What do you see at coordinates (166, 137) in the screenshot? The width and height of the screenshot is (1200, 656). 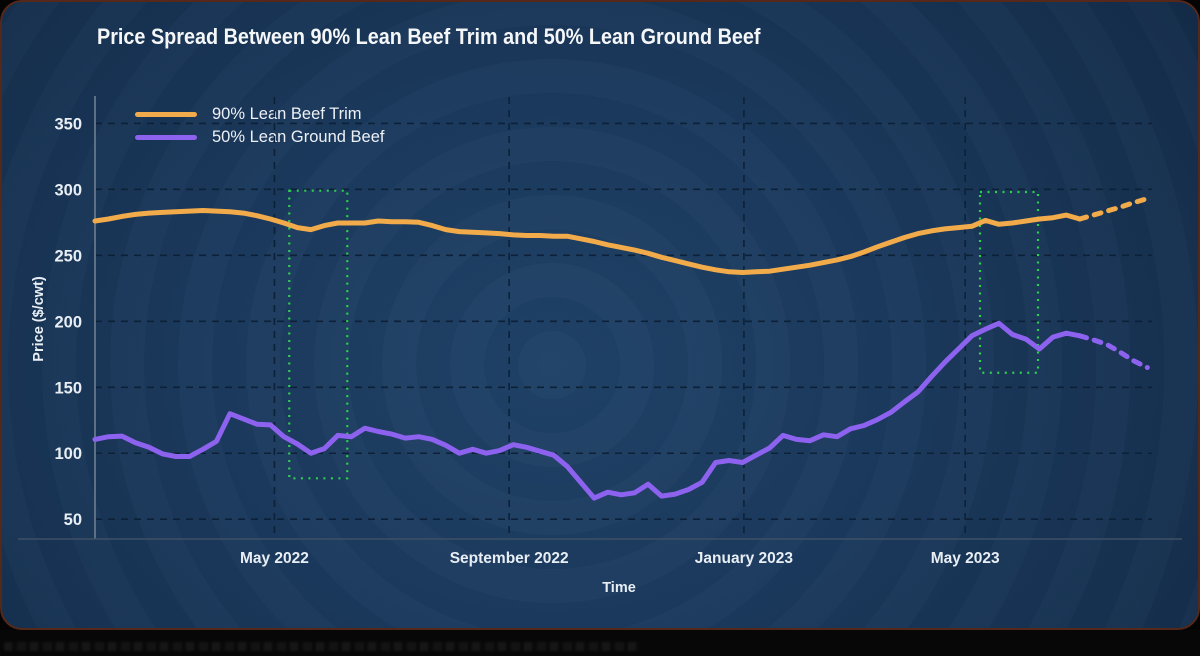 I see `legend-swatch-purple` at bounding box center [166, 137].